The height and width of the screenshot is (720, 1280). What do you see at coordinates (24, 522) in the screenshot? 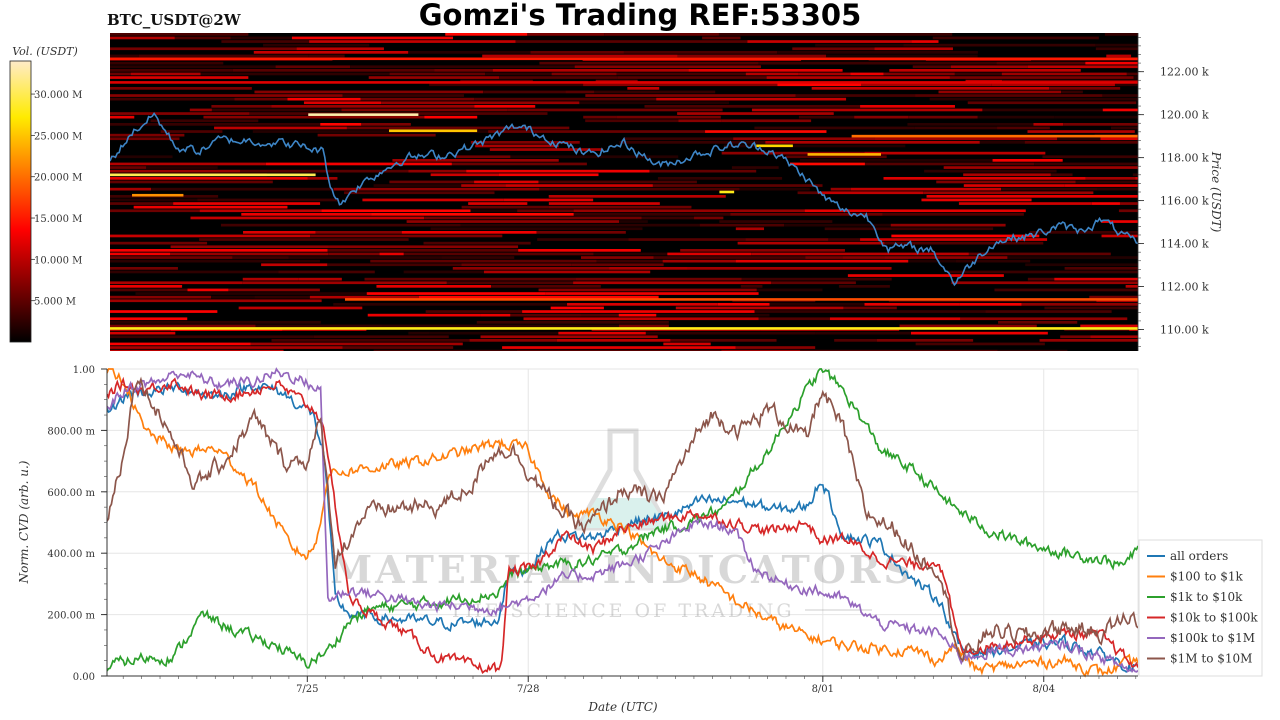
I see `cvd-y-axis-title: Norm. CVD (arb. u.)` at bounding box center [24, 522].